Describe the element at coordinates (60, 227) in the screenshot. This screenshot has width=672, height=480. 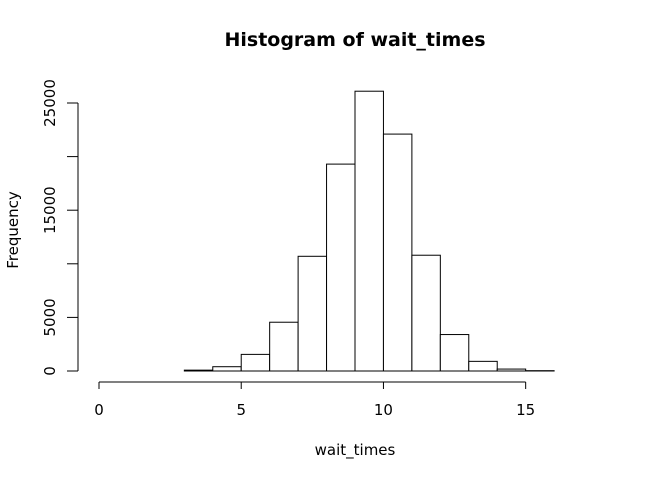
I see `y-axis: 0 5000 15000 25000` at that location.